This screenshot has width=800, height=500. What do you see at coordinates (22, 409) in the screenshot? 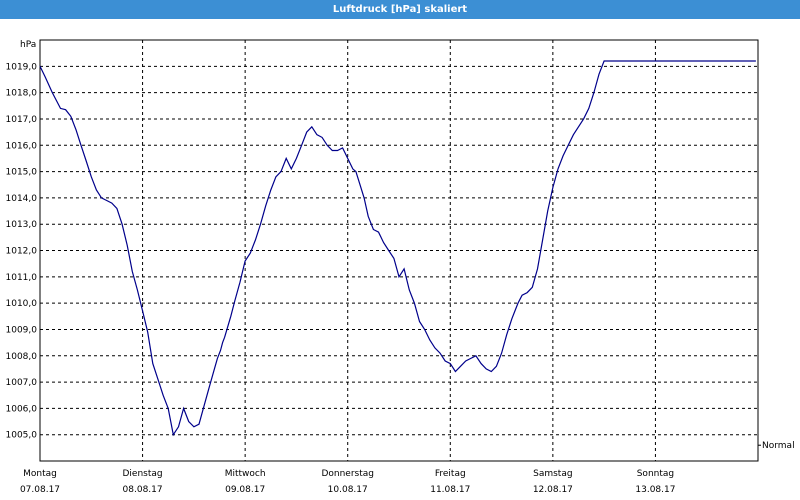
I see `y-tick-label: 1006,0` at bounding box center [22, 409].